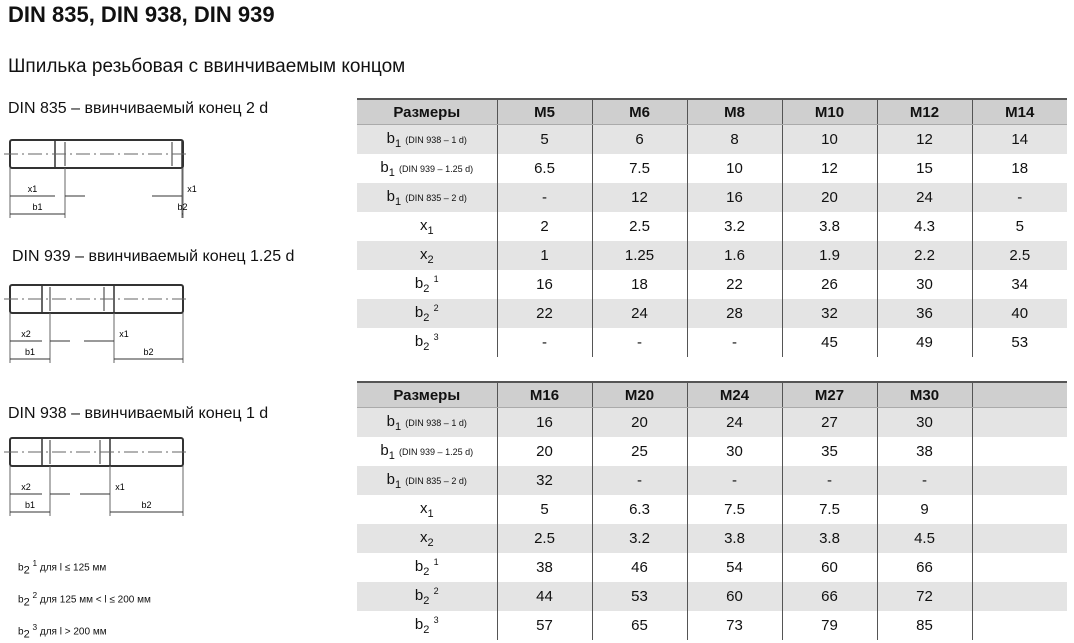 The height and width of the screenshot is (643, 1074). Describe the element at coordinates (639, 625) in the screenshot. I see `table-cell: 65` at that location.